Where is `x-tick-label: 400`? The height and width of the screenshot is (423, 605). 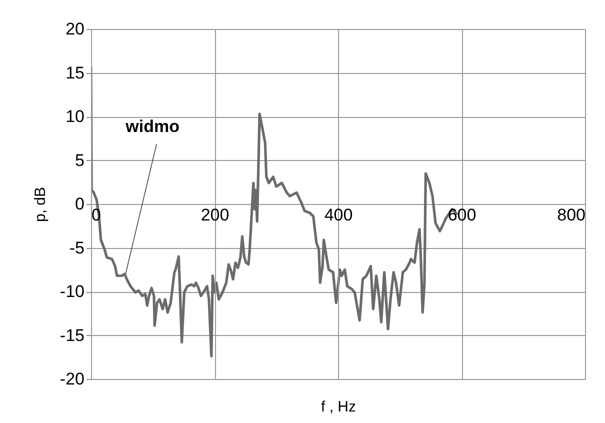
x-tick-label: 400 is located at coordinates (338, 215).